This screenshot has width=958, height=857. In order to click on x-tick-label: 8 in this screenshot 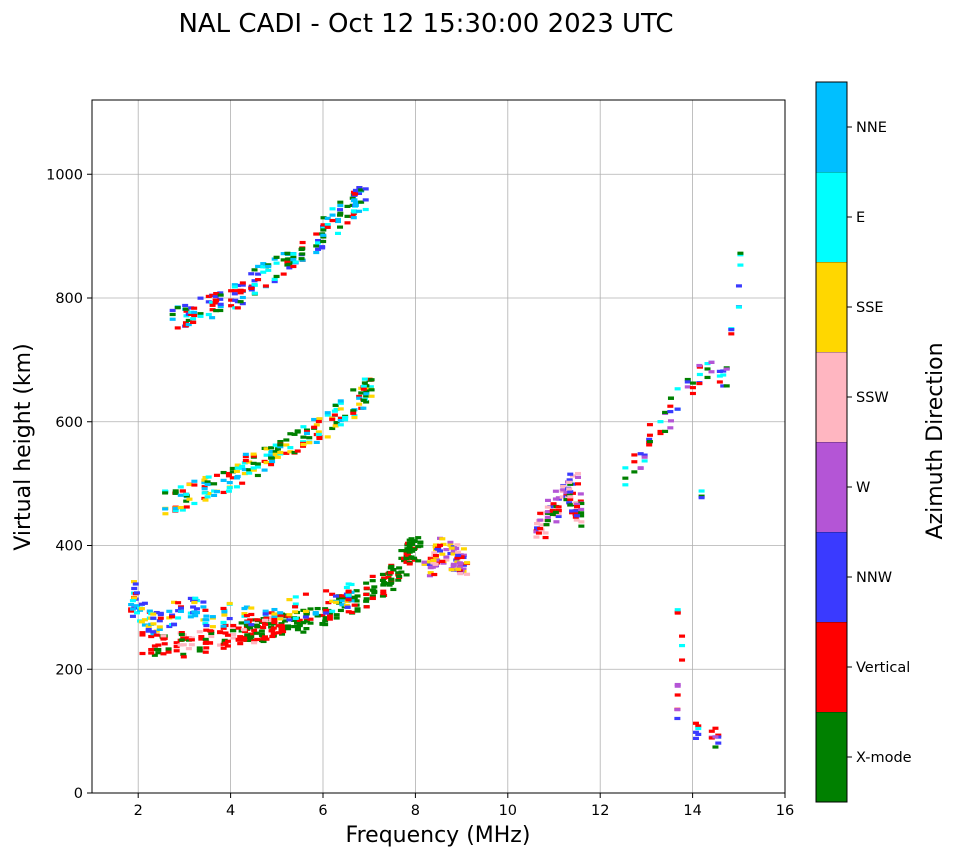, I will do `click(415, 811)`.